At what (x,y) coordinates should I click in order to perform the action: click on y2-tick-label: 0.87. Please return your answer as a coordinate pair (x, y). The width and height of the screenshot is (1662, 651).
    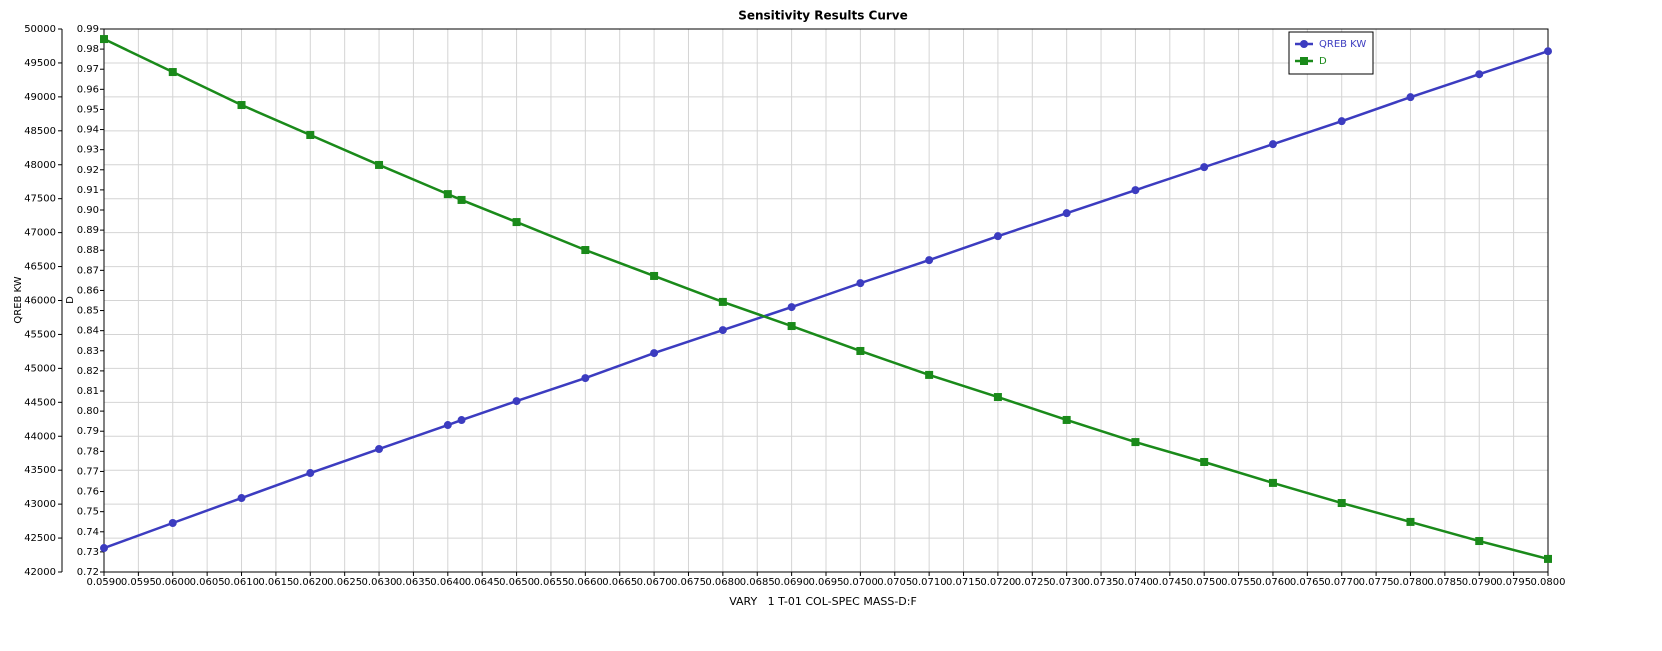
    Looking at the image, I should click on (88, 270).